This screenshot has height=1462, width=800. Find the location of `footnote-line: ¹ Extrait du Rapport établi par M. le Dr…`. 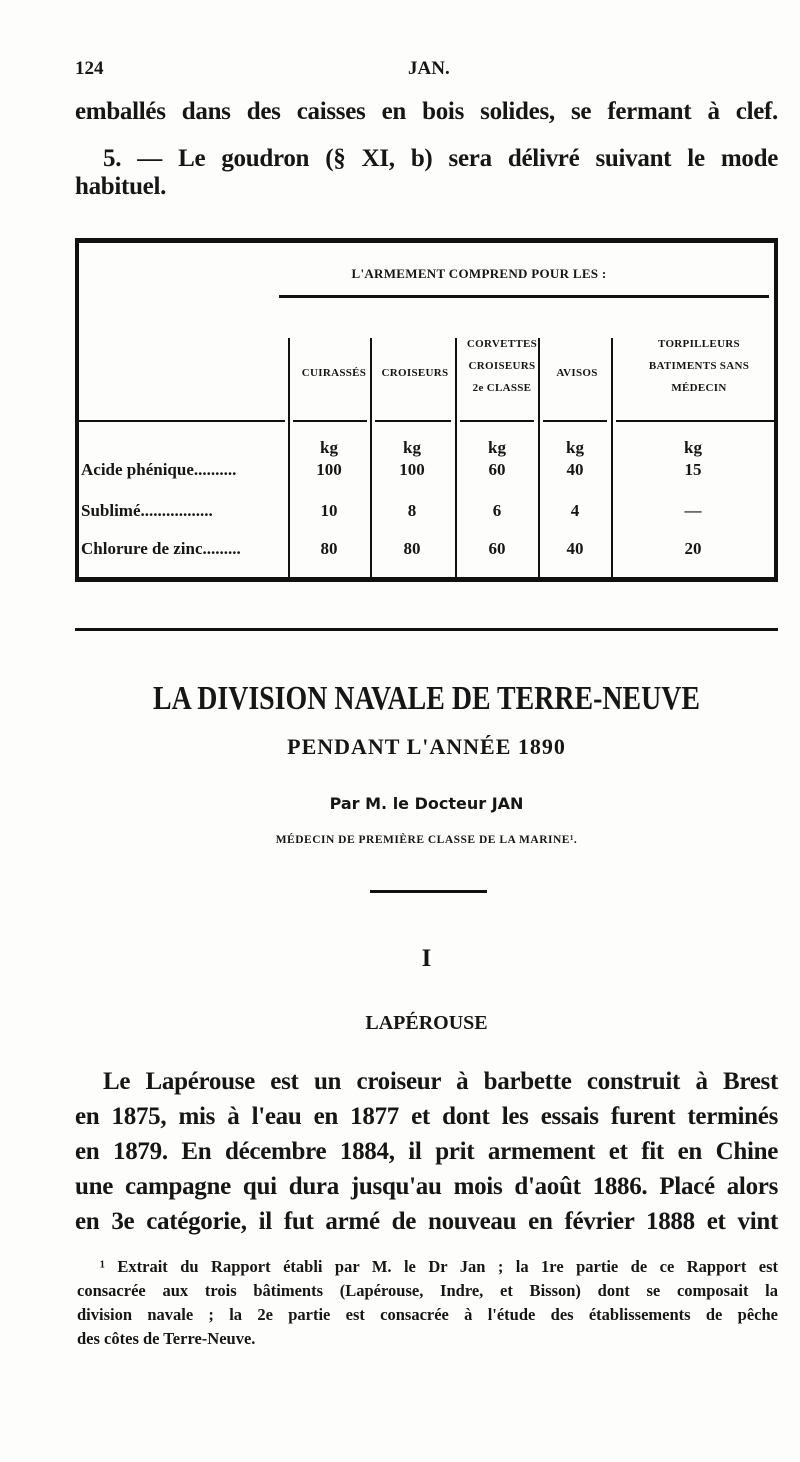

footnote-line: ¹ Extrait du Rapport établi par M. le Dr… is located at coordinates (439, 1266).